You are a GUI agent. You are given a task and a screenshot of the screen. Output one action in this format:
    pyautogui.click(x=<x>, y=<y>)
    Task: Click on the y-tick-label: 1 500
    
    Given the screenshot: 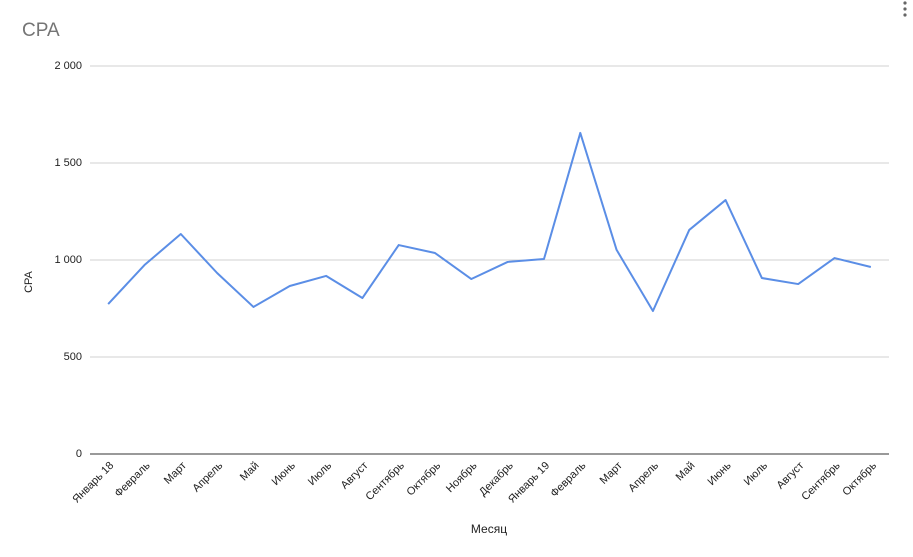 What is the action you would take?
    pyautogui.click(x=68, y=163)
    